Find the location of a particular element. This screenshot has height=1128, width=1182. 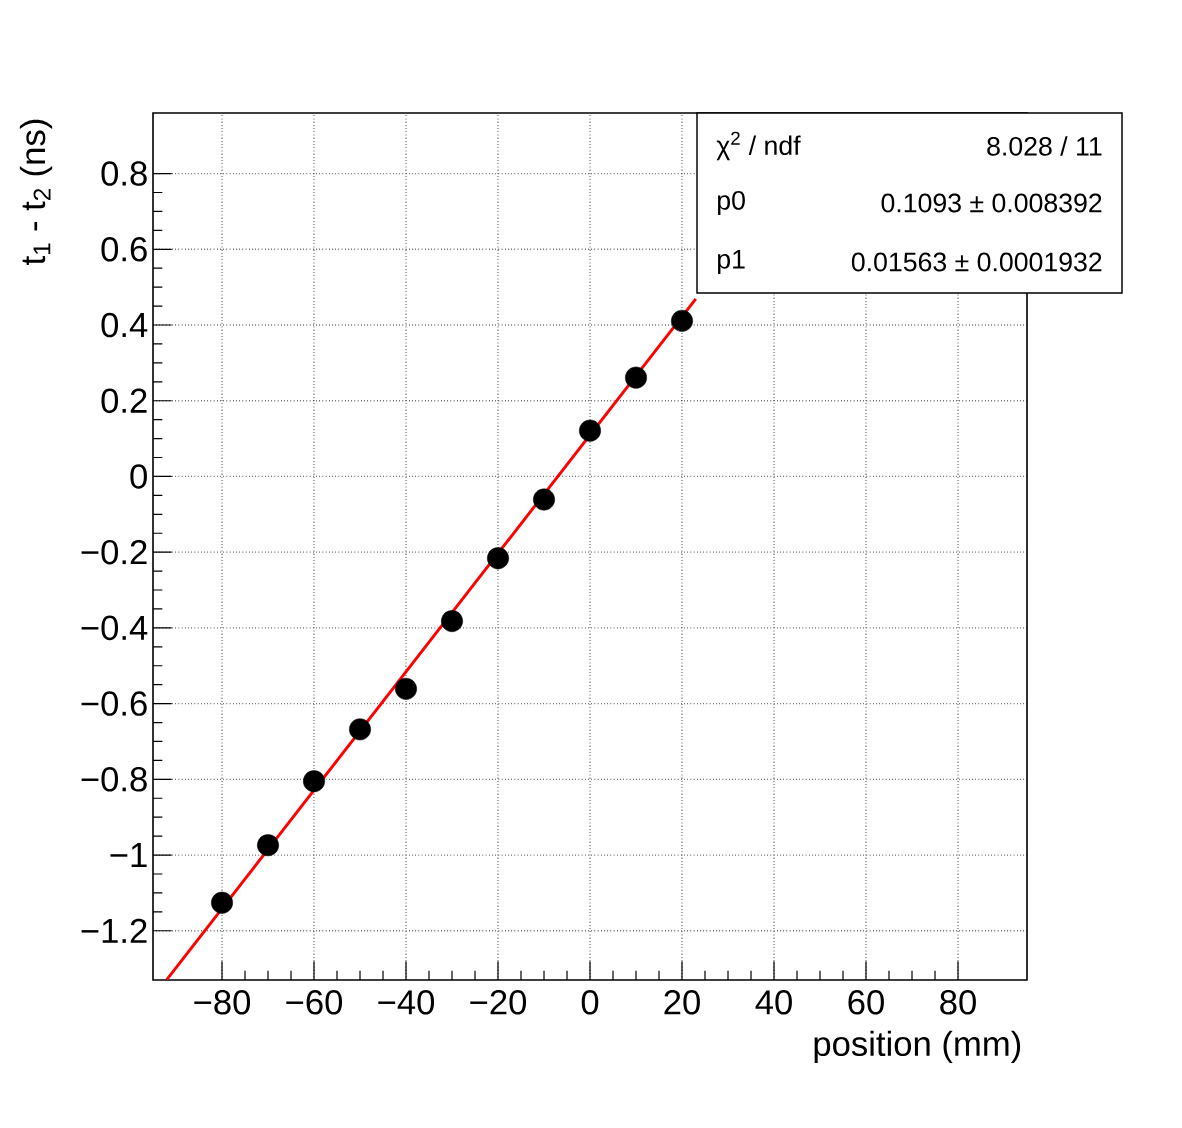

x-tick-label: 40 is located at coordinates (773, 1002).